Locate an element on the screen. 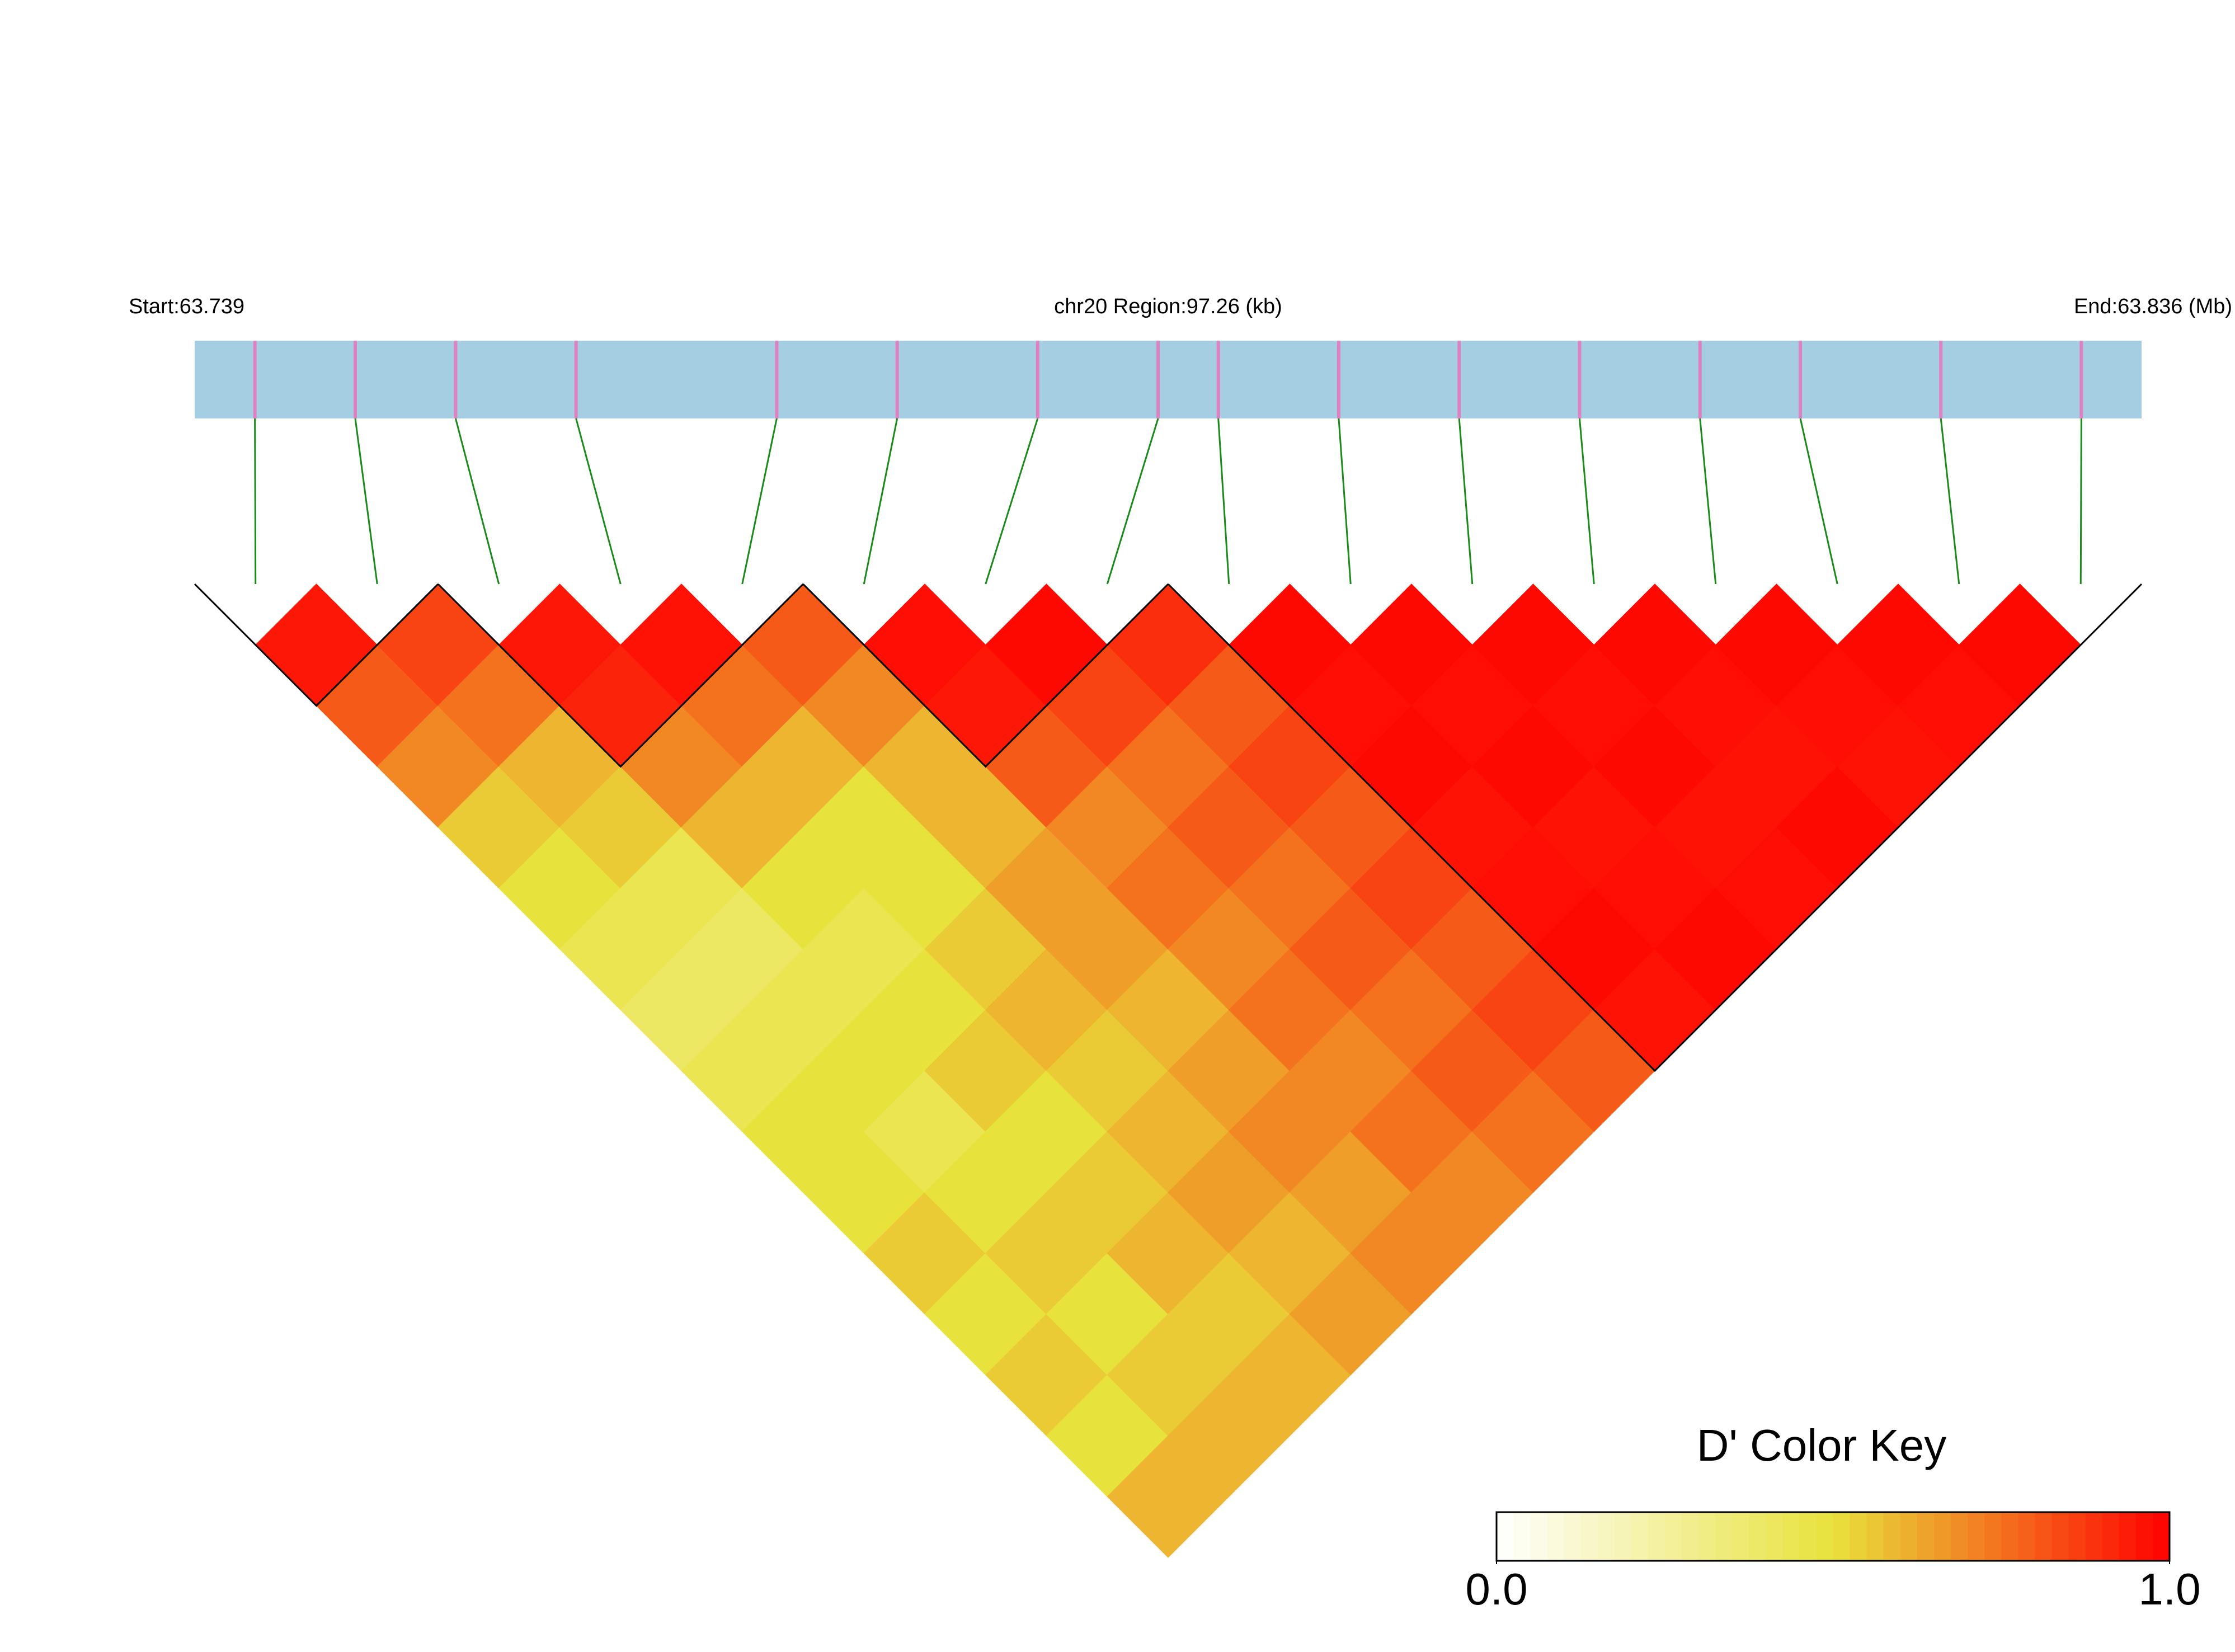  color-key-frame is located at coordinates (1833, 1536).